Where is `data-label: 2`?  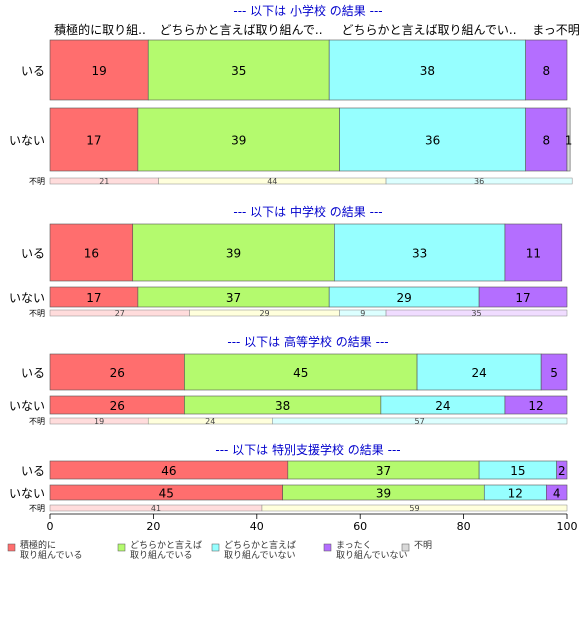
data-label: 2 is located at coordinates (562, 471).